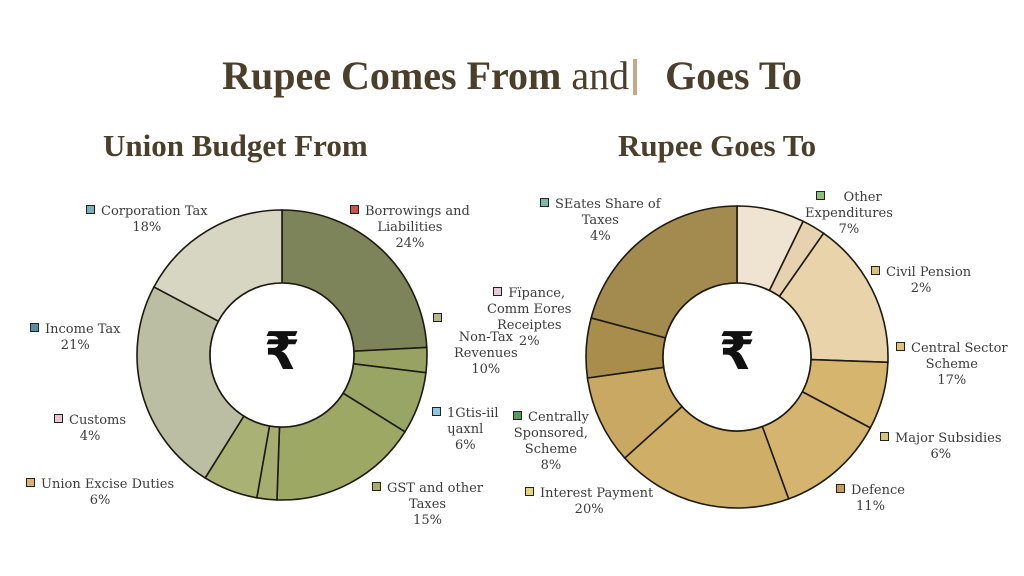 Image resolution: width=1024 pixels, height=576 pixels. Describe the element at coordinates (90, 429) in the screenshot. I see `legend-label: Customs 4%` at that location.